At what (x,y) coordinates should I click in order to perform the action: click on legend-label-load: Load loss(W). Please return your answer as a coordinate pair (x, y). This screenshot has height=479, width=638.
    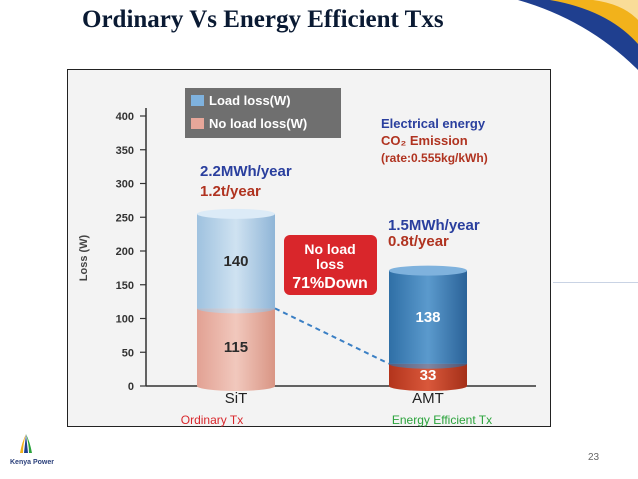
    Looking at the image, I should click on (250, 100).